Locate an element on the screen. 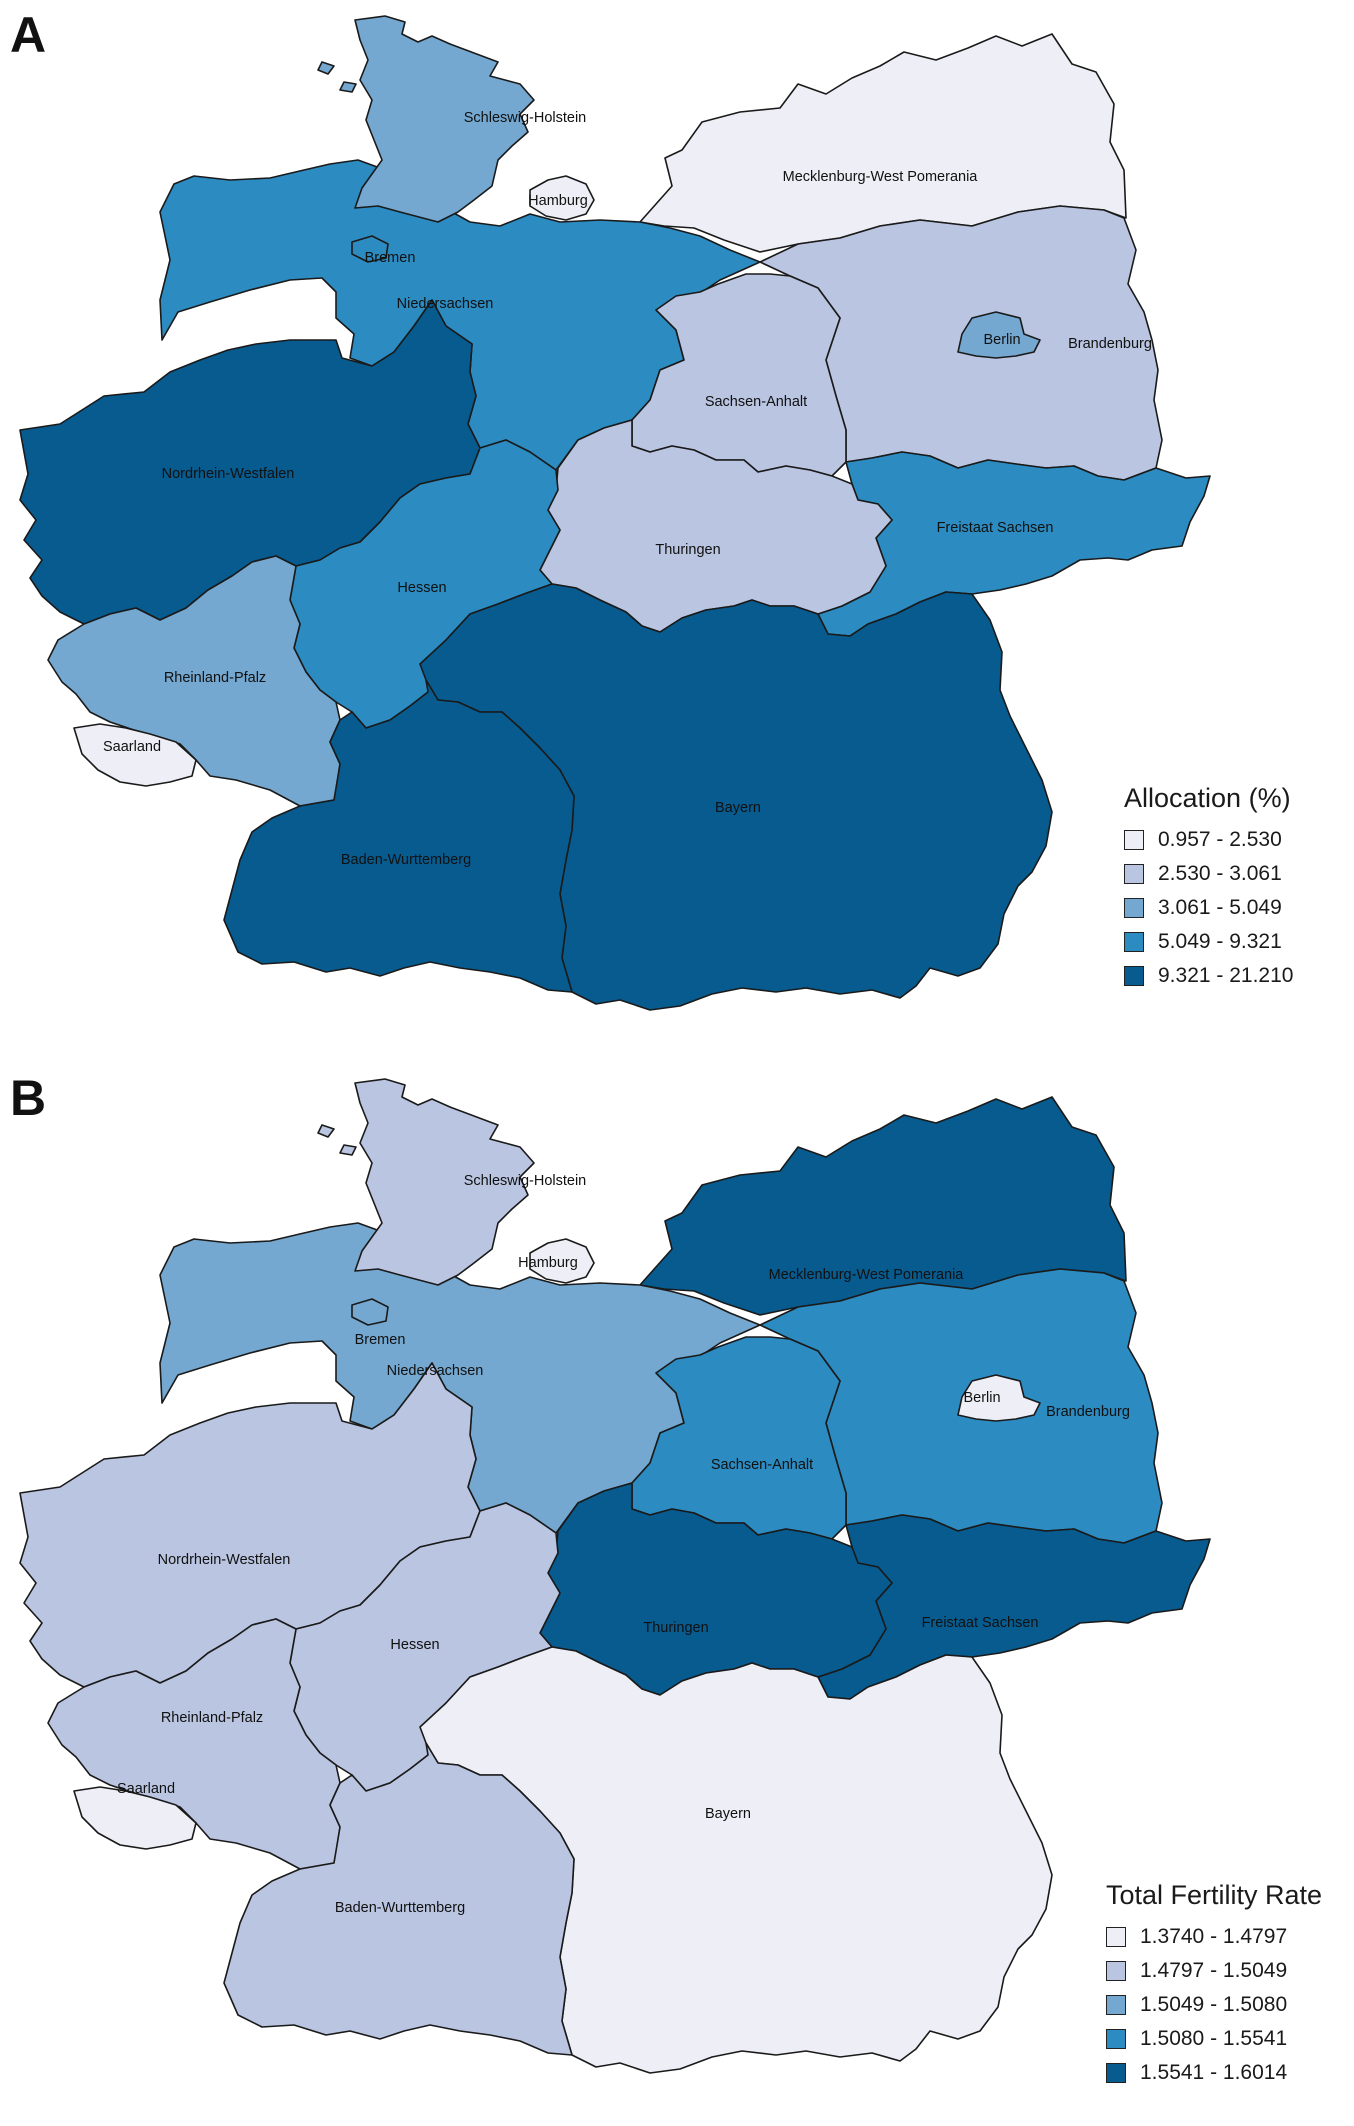  legend-title: Allocation (%) is located at coordinates (1207, 798).